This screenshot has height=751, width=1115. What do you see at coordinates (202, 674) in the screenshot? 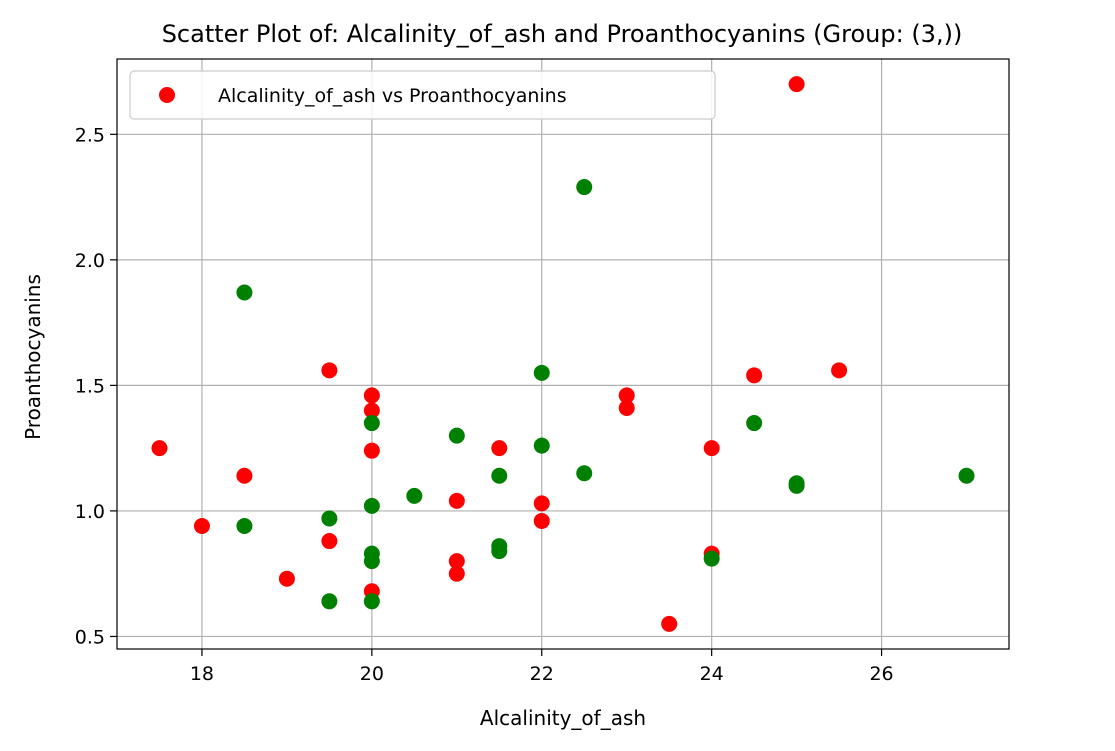
I see `x-tick-label: 18` at bounding box center [202, 674].